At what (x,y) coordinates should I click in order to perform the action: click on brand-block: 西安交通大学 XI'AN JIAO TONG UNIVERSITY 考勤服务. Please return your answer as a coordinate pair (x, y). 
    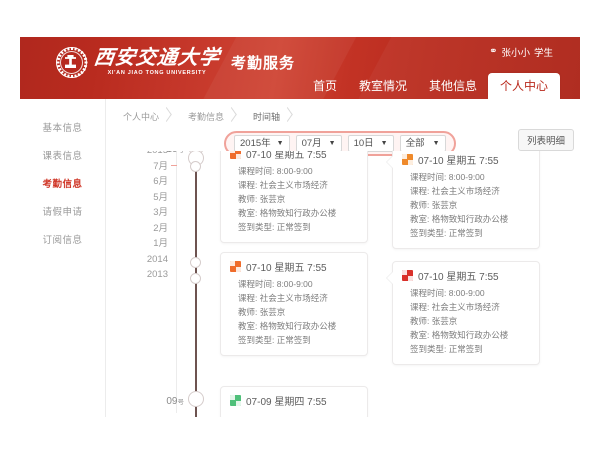
    Looking at the image, I should click on (175, 62).